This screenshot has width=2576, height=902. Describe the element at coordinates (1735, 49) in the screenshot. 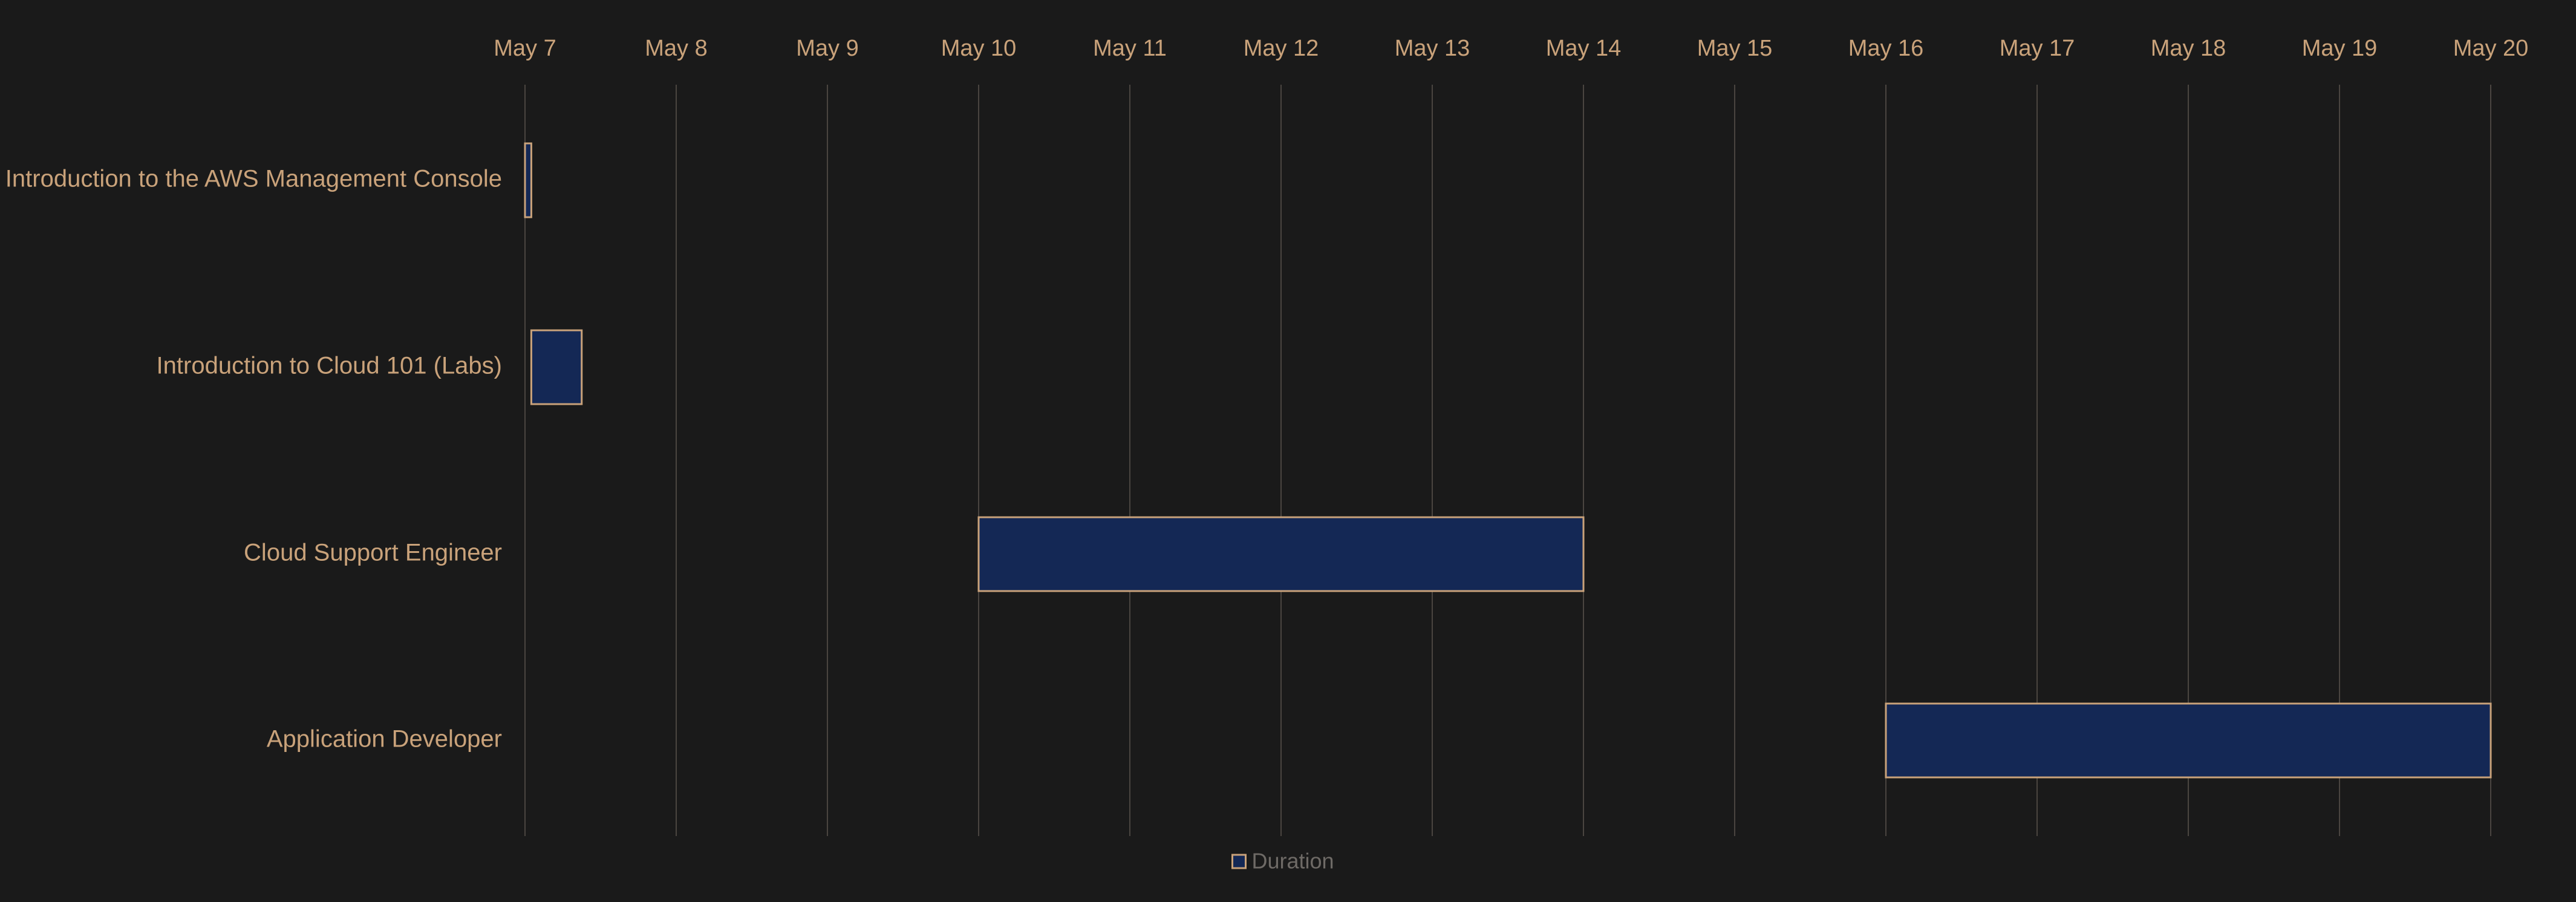

I see `x-tick-label: May 15` at that location.